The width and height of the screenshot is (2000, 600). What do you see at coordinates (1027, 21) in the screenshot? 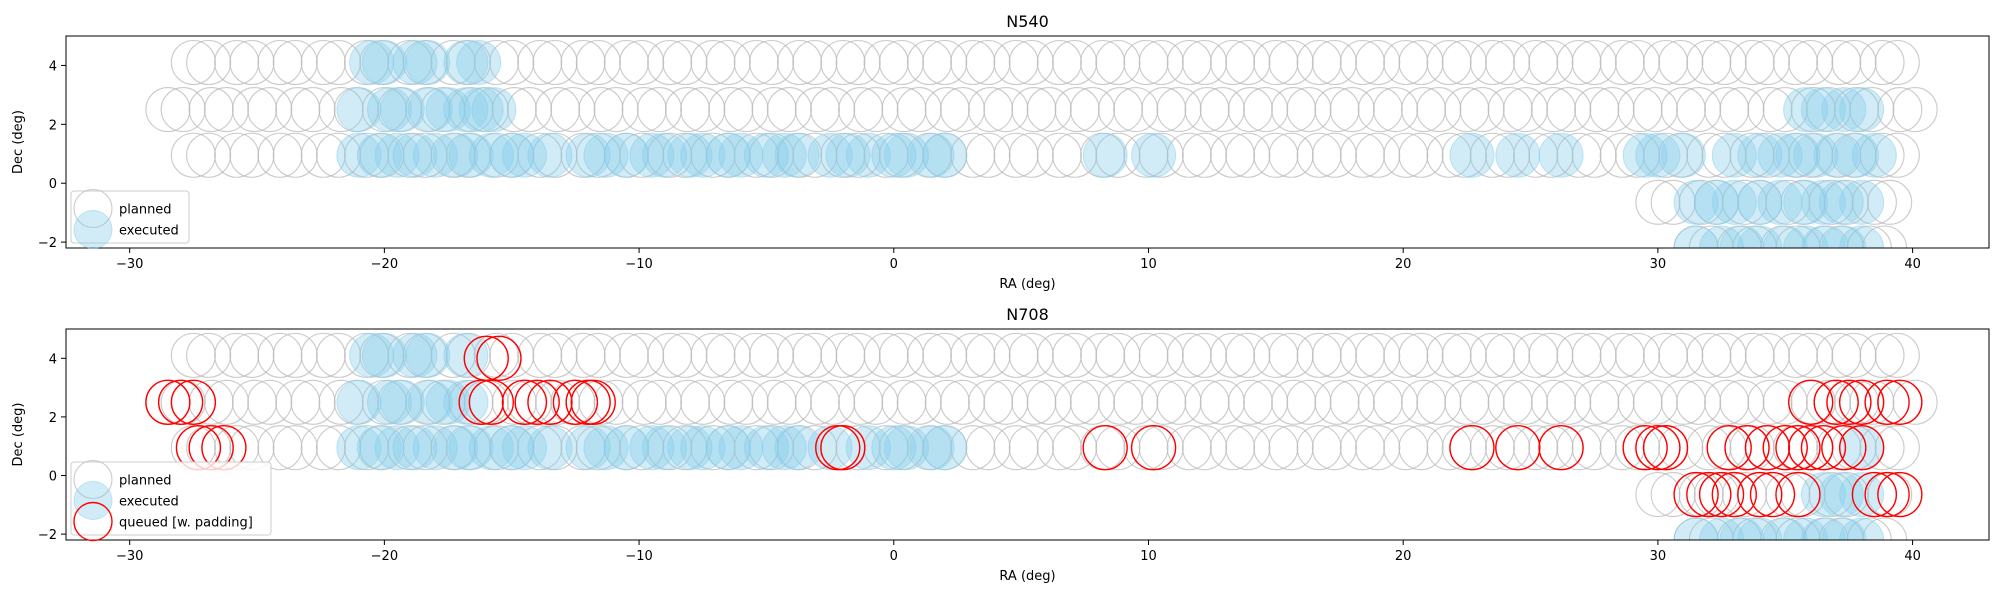
I see `chart-title: N540` at bounding box center [1027, 21].